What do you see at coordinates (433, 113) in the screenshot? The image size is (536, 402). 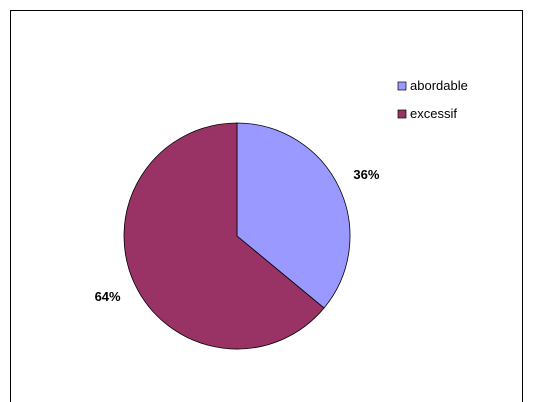 I see `legend-label-excessif: excessif` at bounding box center [433, 113].